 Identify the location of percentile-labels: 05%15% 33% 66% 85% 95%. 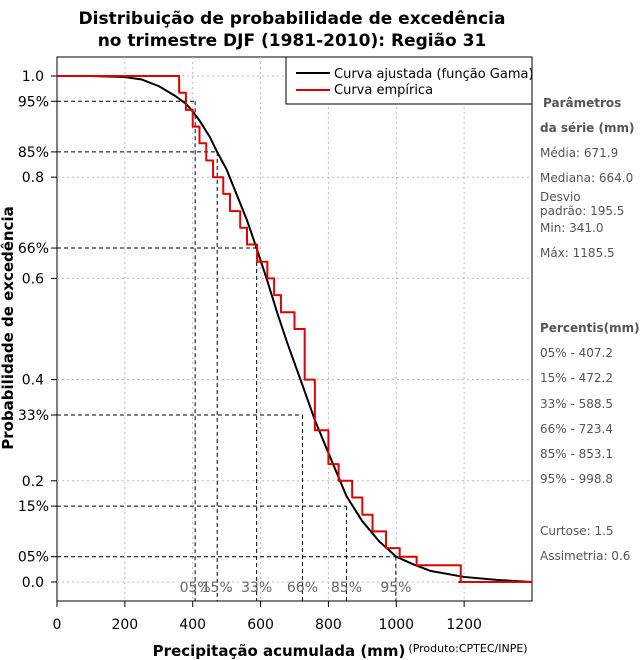
(296, 588).